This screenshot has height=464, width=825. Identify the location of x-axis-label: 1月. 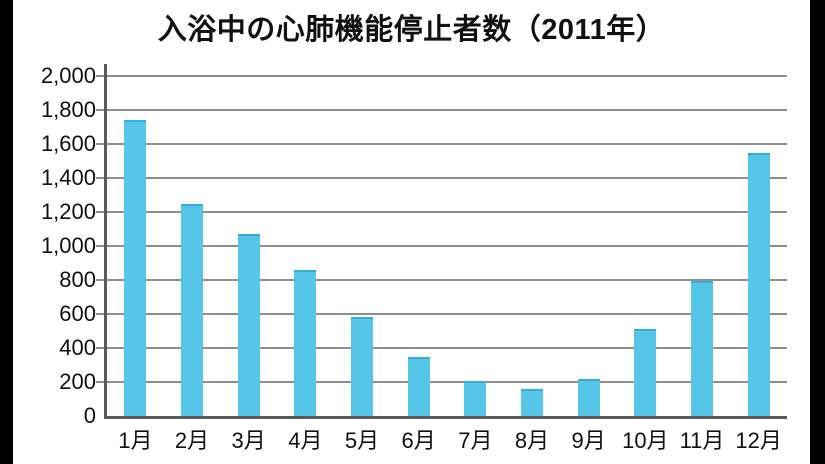
(135, 440).